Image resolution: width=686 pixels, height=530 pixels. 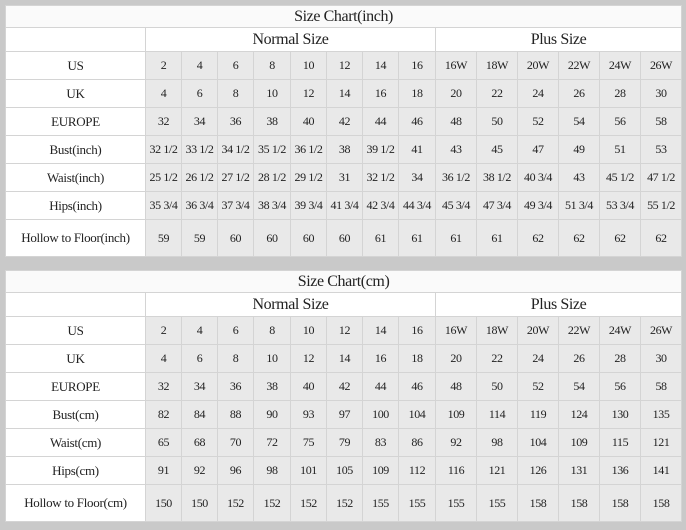 What do you see at coordinates (75, 39) in the screenshot?
I see `corner-cell` at bounding box center [75, 39].